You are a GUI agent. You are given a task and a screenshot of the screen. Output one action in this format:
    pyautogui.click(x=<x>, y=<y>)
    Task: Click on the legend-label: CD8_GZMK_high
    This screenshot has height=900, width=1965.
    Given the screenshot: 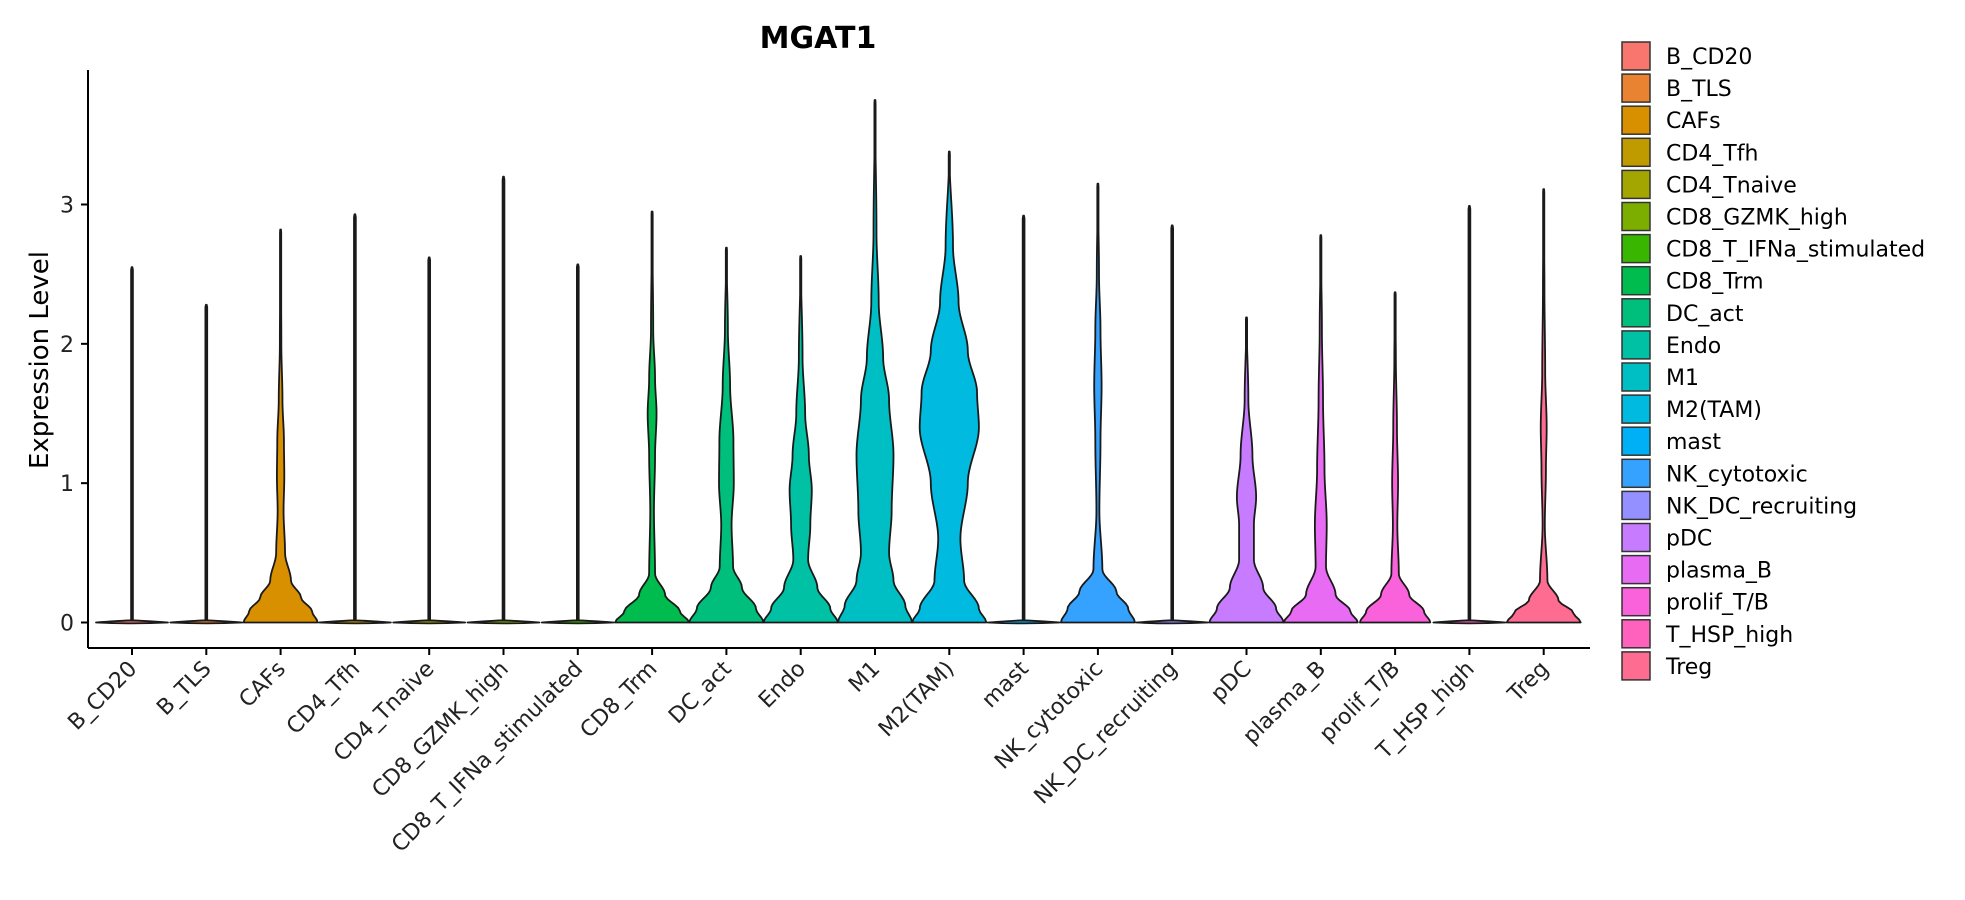 What is the action you would take?
    pyautogui.click(x=1757, y=218)
    